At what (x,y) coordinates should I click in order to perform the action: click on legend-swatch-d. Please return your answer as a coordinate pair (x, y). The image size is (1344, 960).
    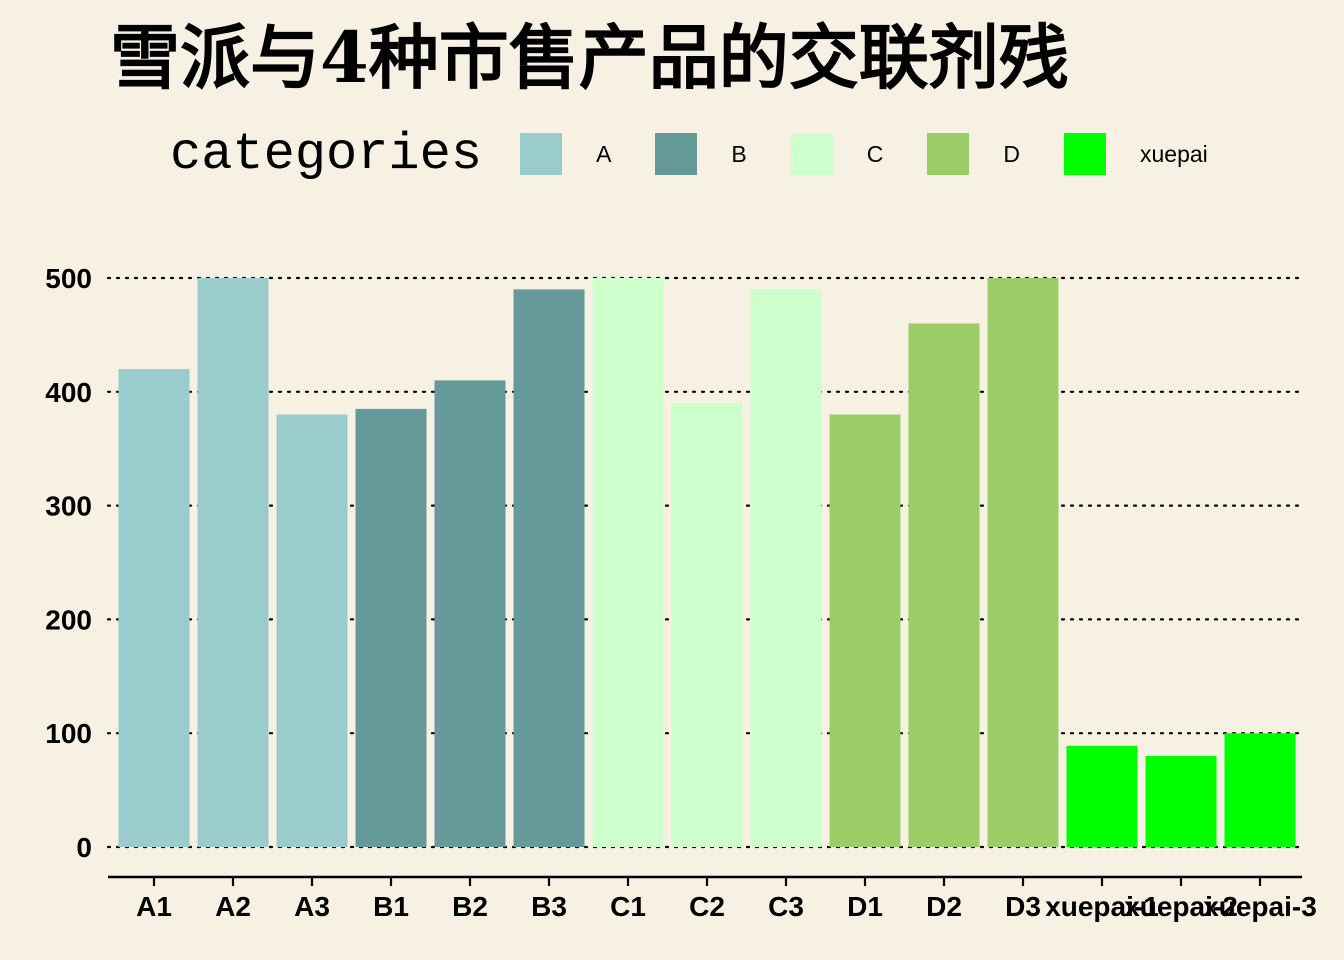
    Looking at the image, I should click on (948, 154).